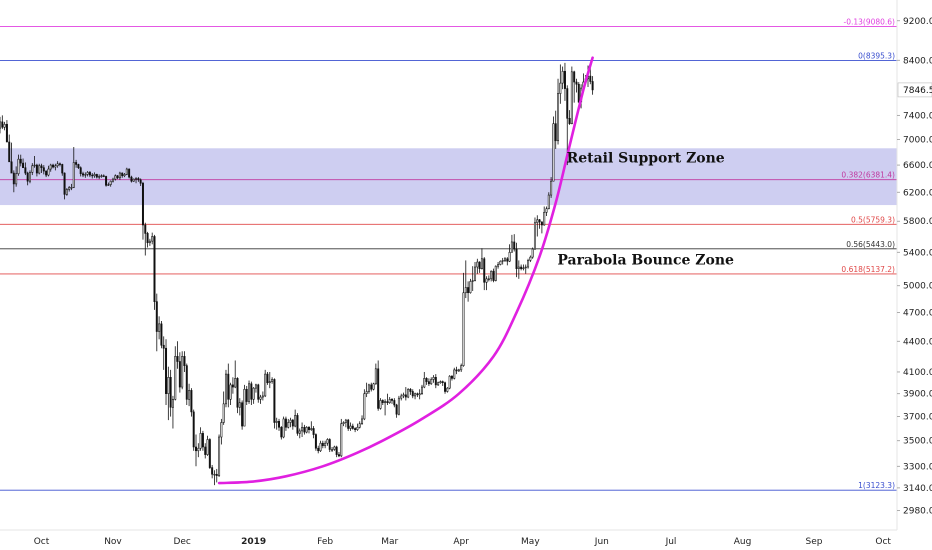 The height and width of the screenshot is (550, 932). What do you see at coordinates (917, 287) in the screenshot?
I see `y-tick-label: 5000.0` at bounding box center [917, 287].